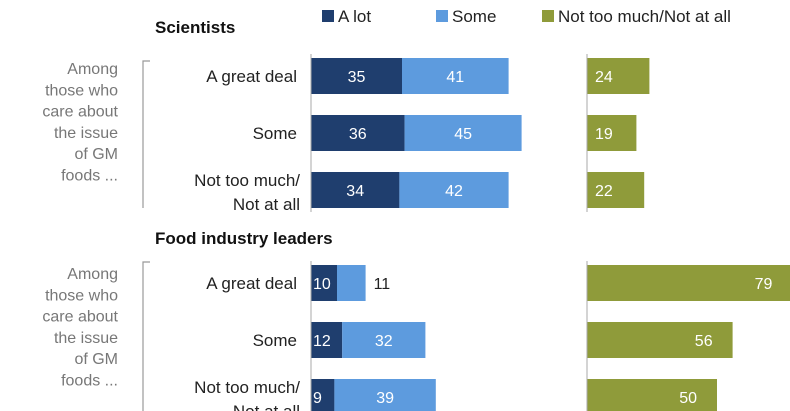  I want to click on value-label-a-lot: 35, so click(357, 77).